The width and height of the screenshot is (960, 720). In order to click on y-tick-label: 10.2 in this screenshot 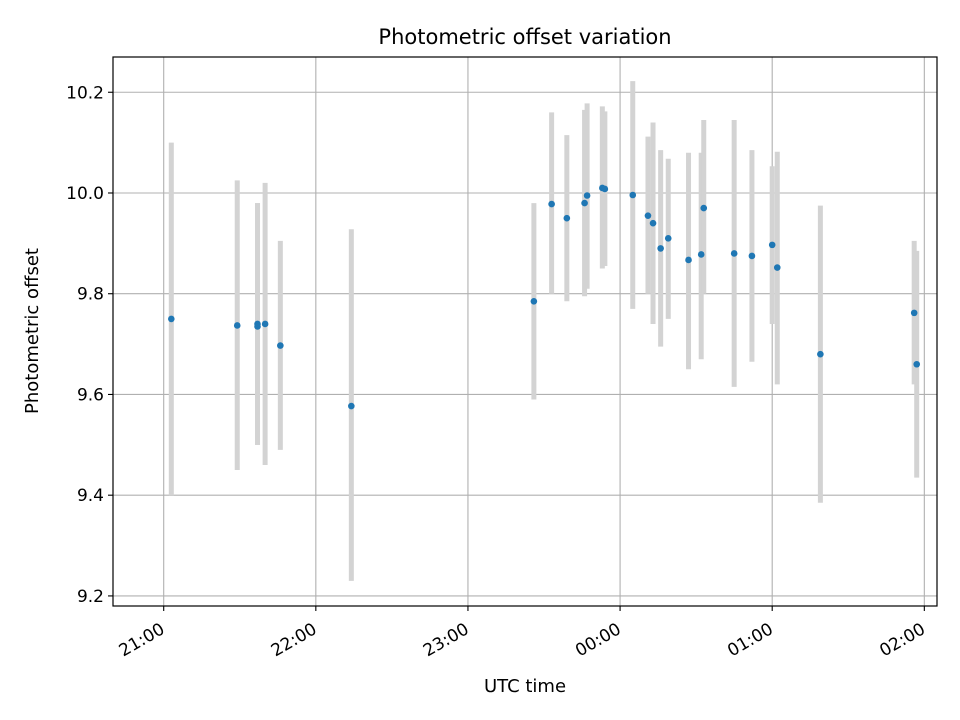, I will do `click(85, 93)`.